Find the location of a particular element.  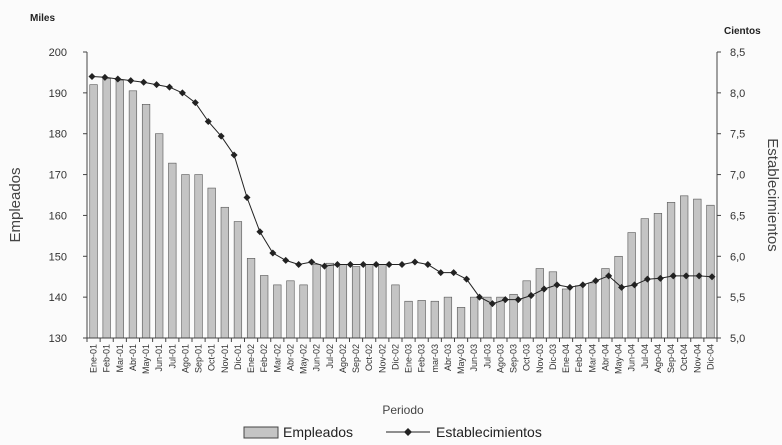

x-tick-label: Jul-03 is located at coordinates (487, 356).